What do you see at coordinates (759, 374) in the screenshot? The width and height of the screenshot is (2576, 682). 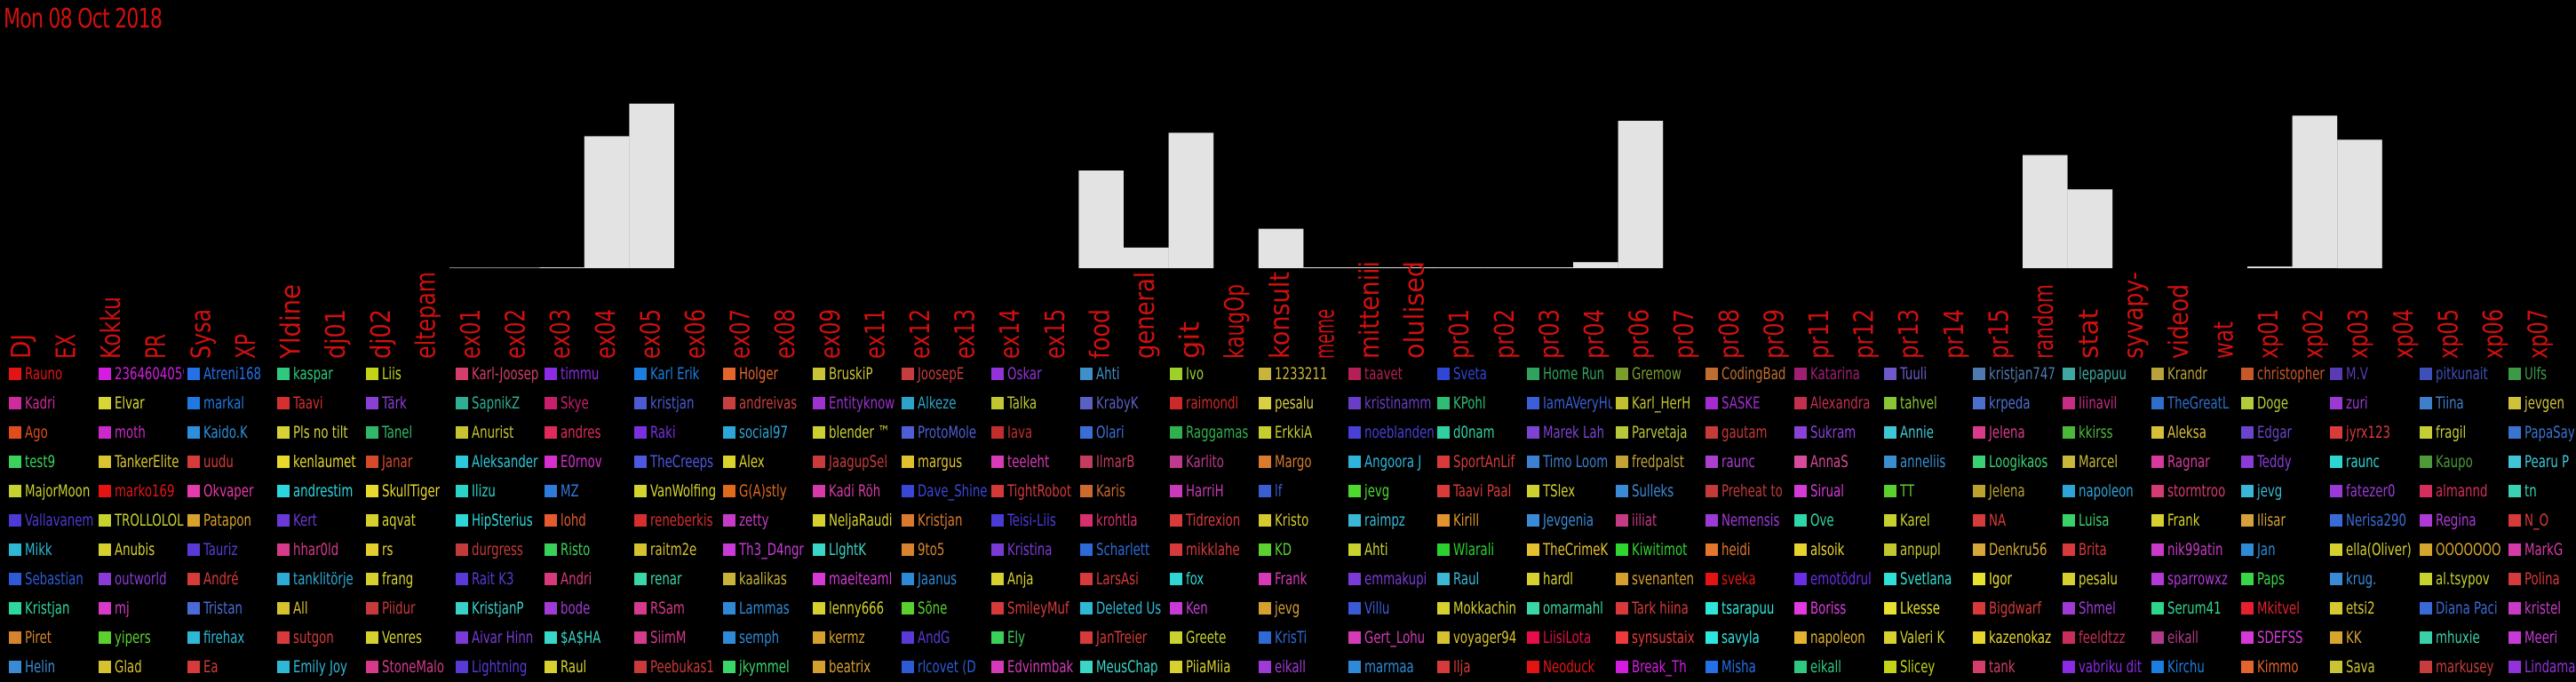 I see `legend-label: Holger` at bounding box center [759, 374].